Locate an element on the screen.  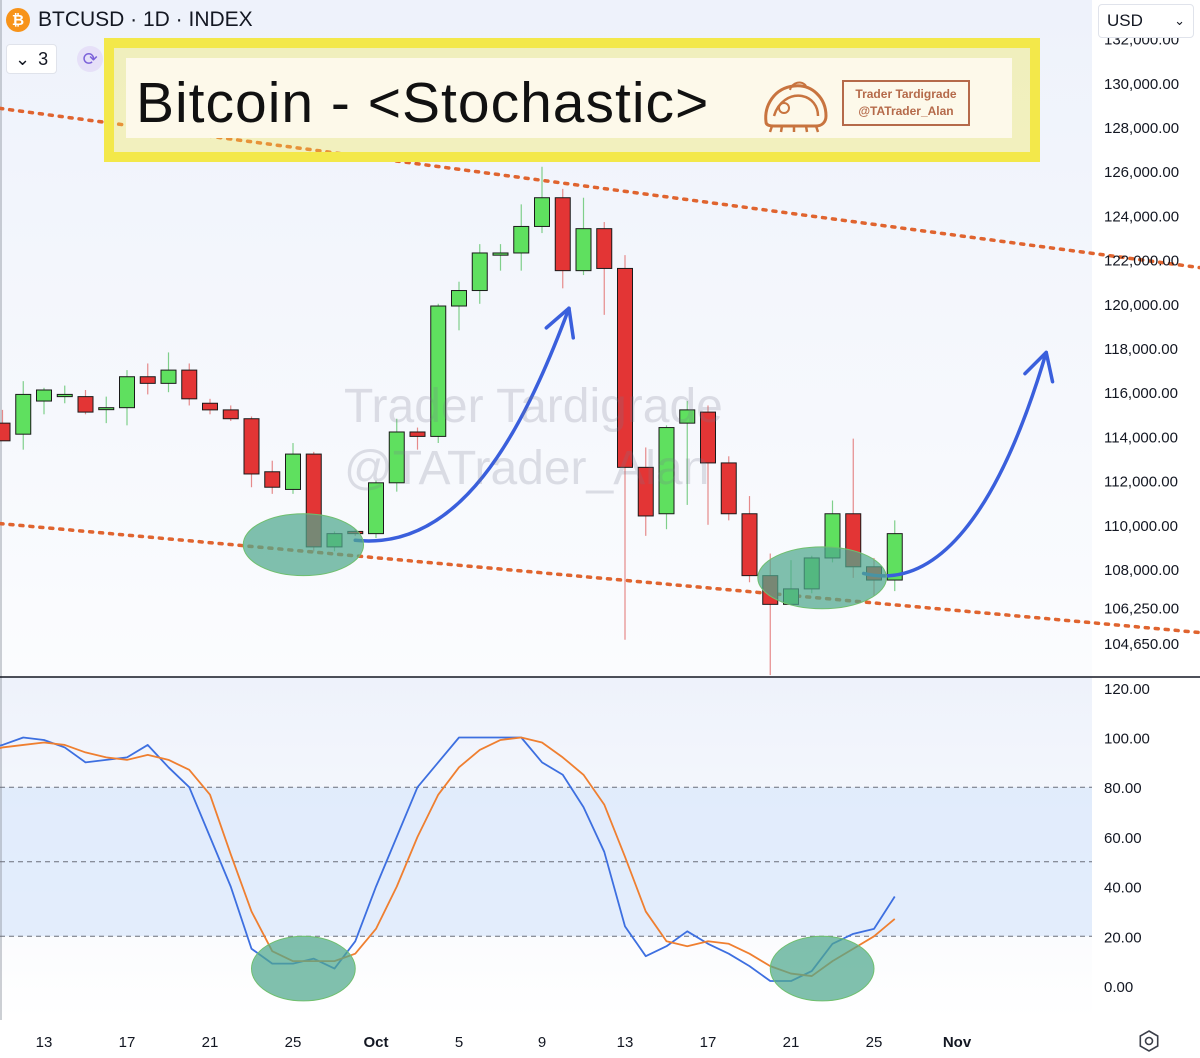
stoch-tick-label: 0.00 is located at coordinates (1118, 987).